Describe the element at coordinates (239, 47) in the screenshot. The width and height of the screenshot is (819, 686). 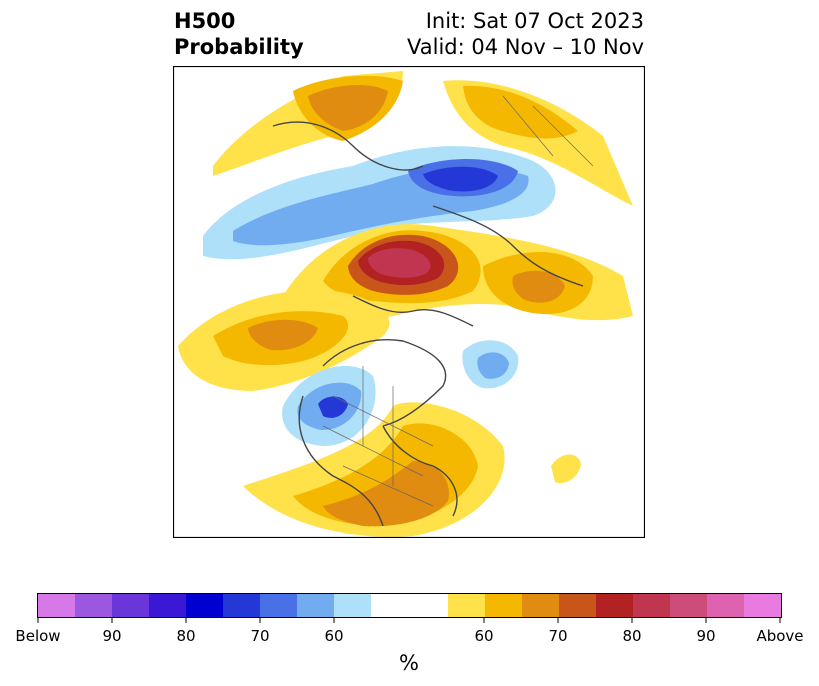
I see `quantity-label: Probability` at that location.